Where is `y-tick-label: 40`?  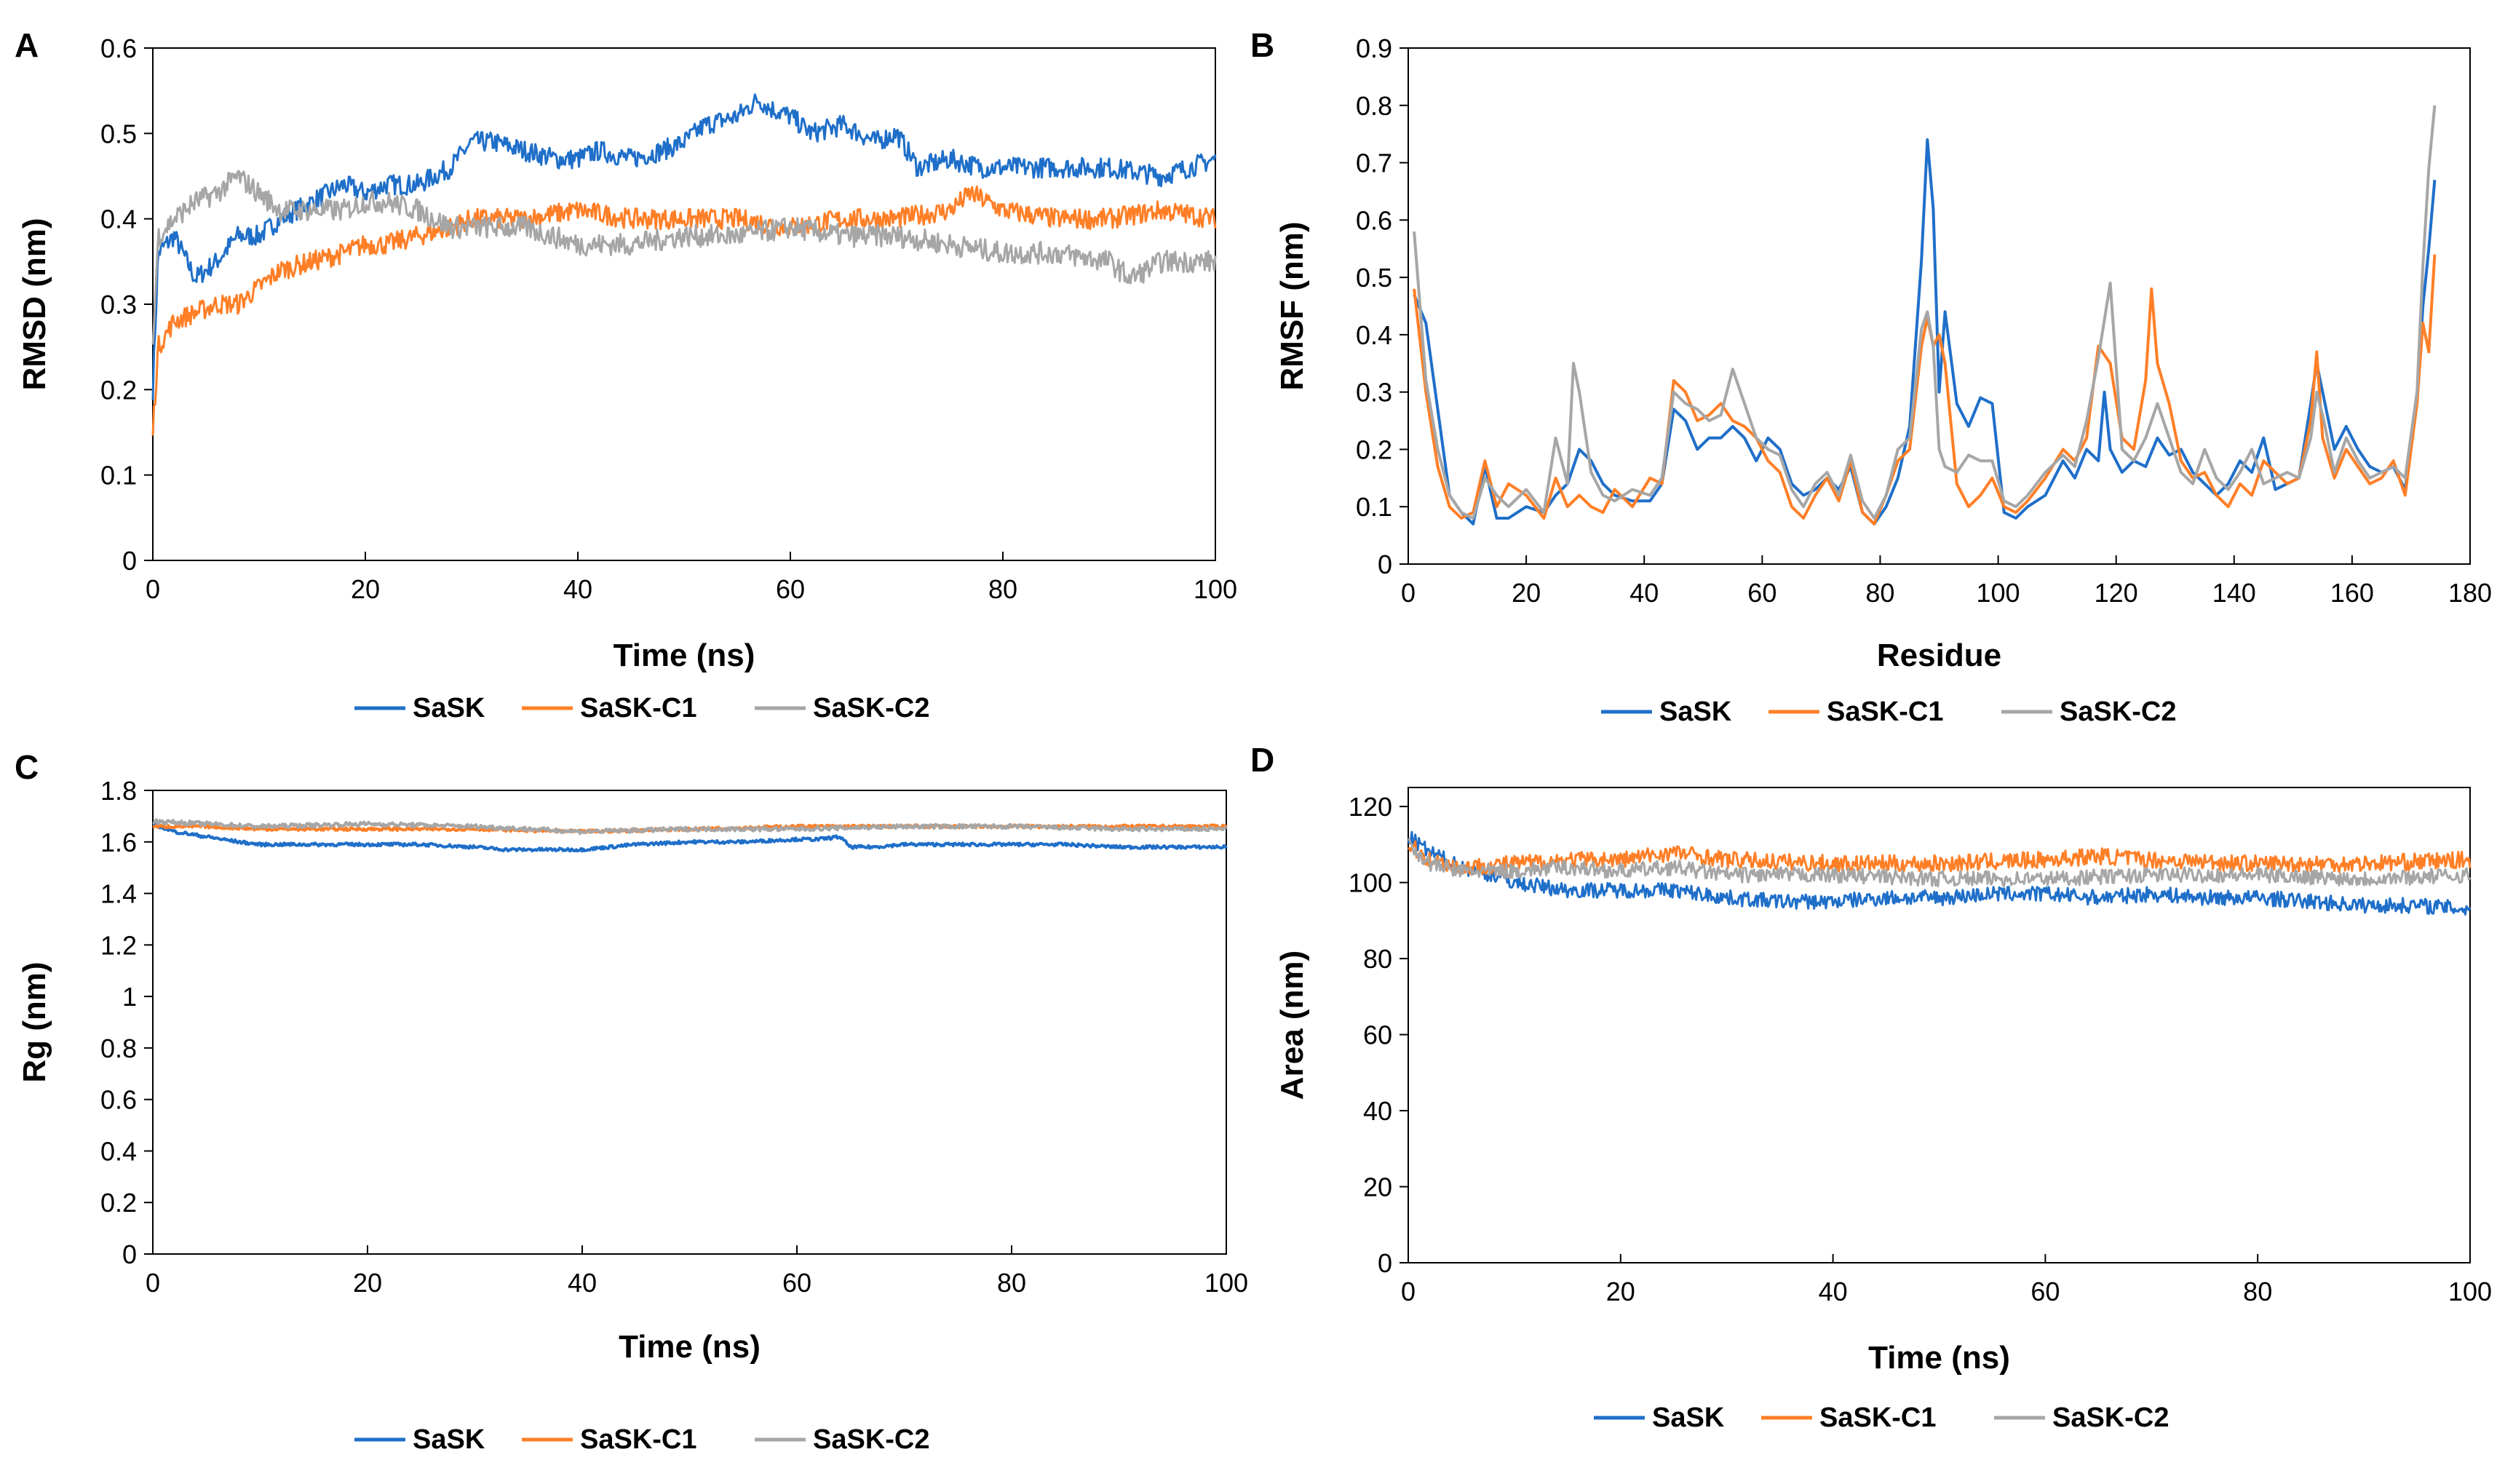 y-tick-label: 40 is located at coordinates (1377, 1111).